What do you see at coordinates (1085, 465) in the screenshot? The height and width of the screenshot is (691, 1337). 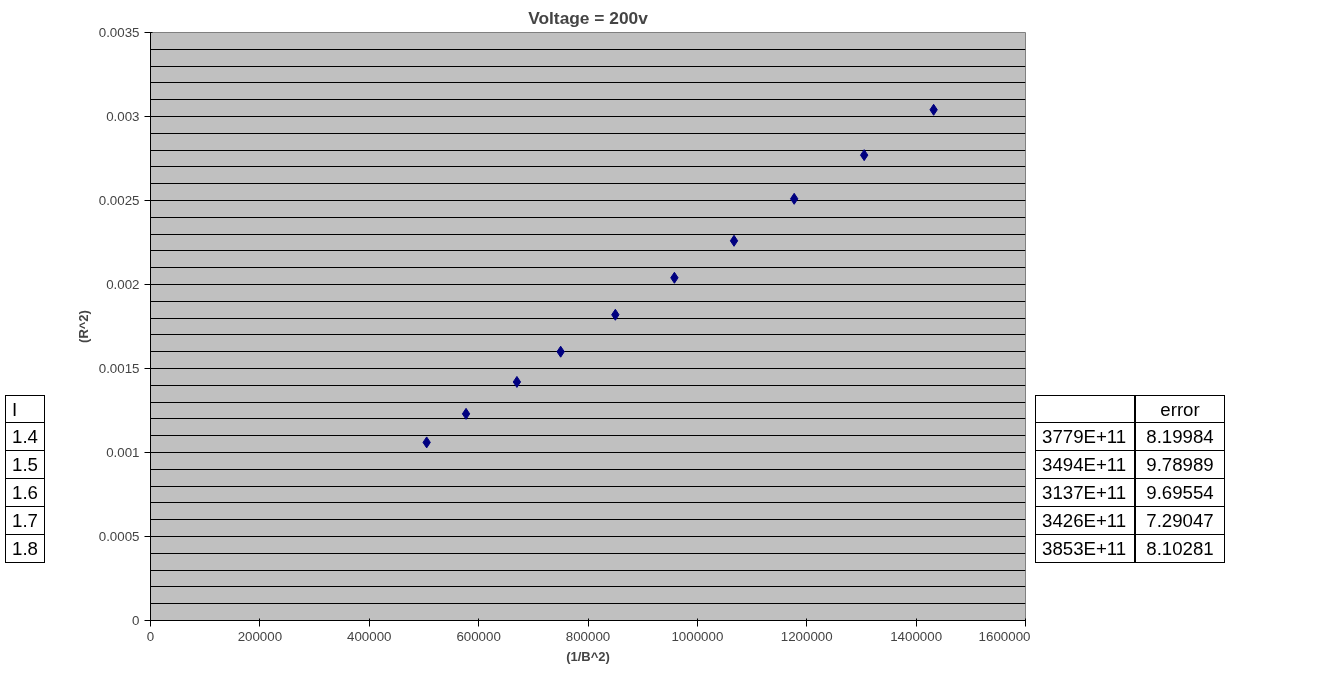 I see `table-cell: 3494E+11` at bounding box center [1085, 465].